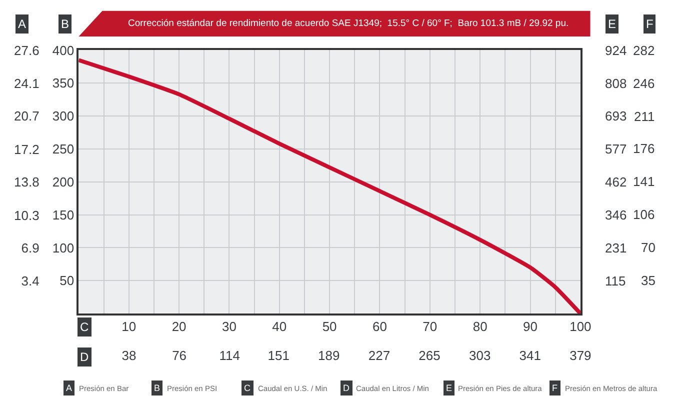 Image resolution: width=678 pixels, height=400 pixels. What do you see at coordinates (279, 355) in the screenshot?
I see `x2-tick-label: 151` at bounding box center [279, 355].